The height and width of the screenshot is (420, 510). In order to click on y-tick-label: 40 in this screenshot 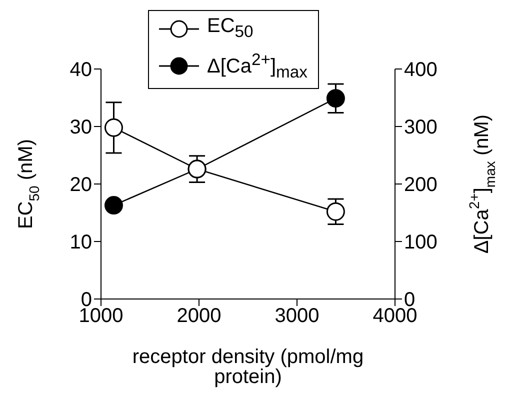, I will do `click(81, 70)`.